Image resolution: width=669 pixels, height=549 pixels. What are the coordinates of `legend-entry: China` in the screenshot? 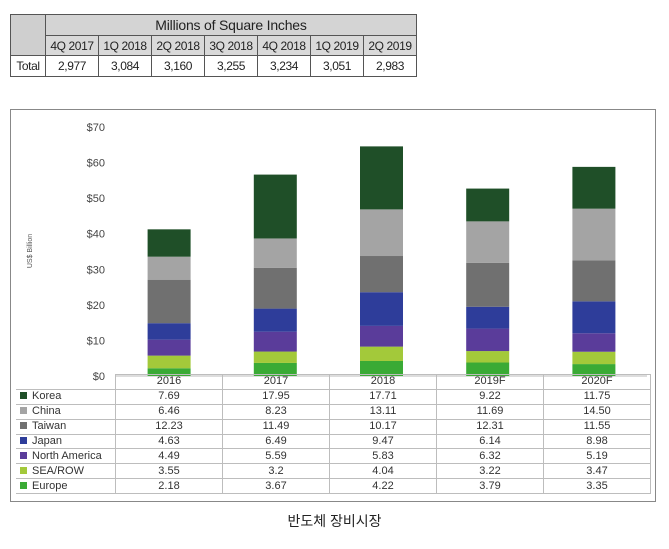 It's located at (66, 411).